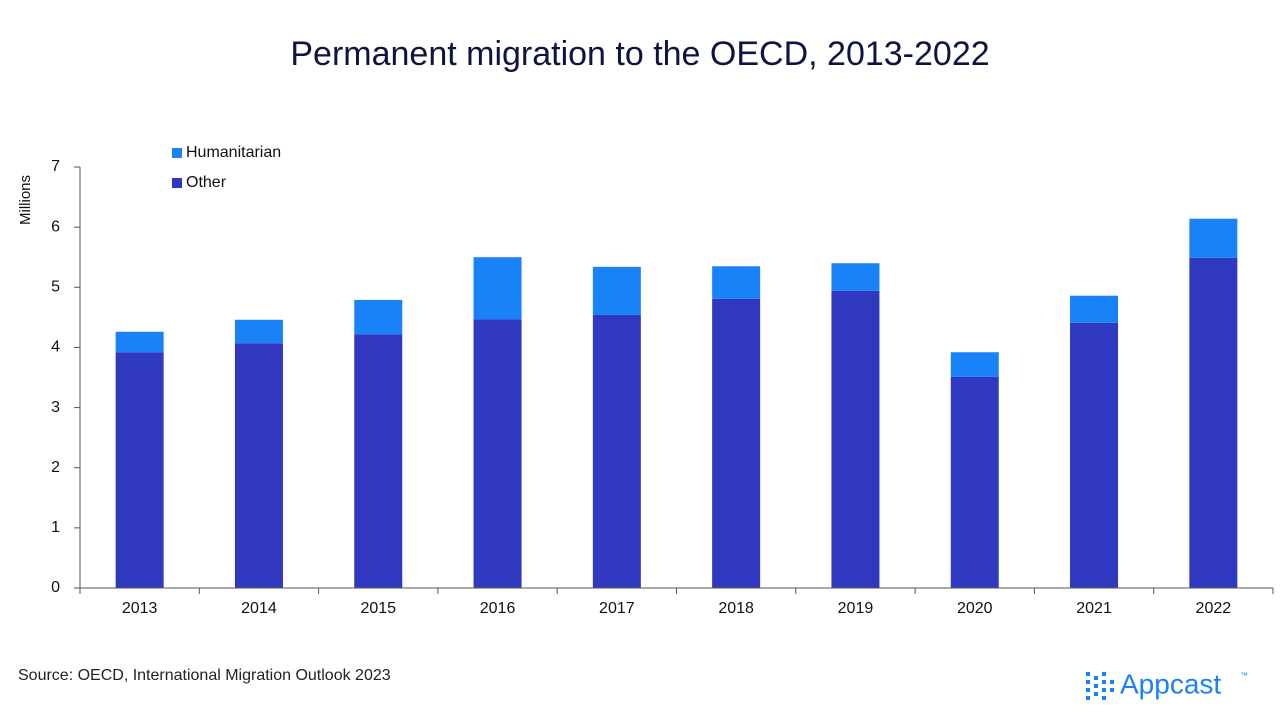 Image resolution: width=1280 pixels, height=725 pixels. Describe the element at coordinates (55, 226) in the screenshot. I see `y-tick-label: 6` at that location.